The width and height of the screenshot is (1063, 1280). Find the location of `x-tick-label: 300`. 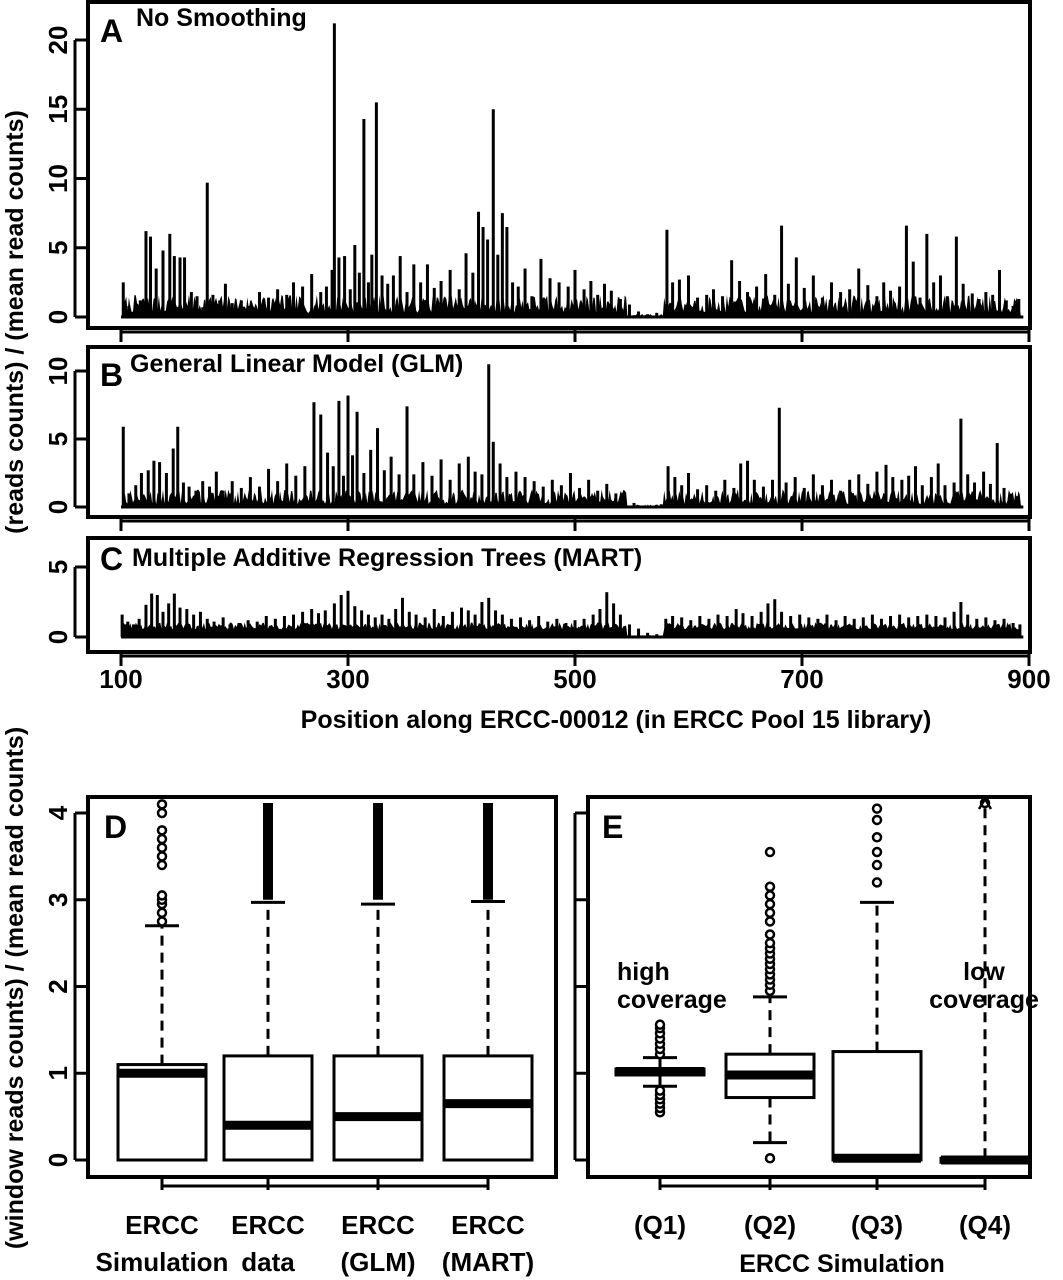

x-tick-label: 300 is located at coordinates (347, 679).